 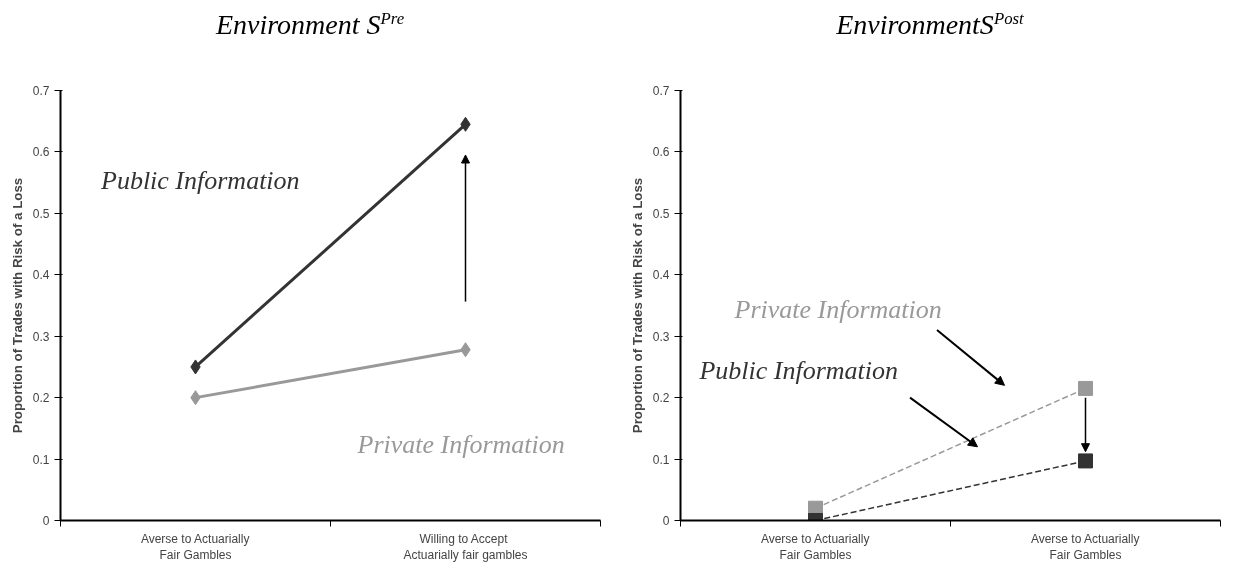 What do you see at coordinates (310, 24) in the screenshot?
I see `chart-title: Environment S$^{Pre}$` at bounding box center [310, 24].